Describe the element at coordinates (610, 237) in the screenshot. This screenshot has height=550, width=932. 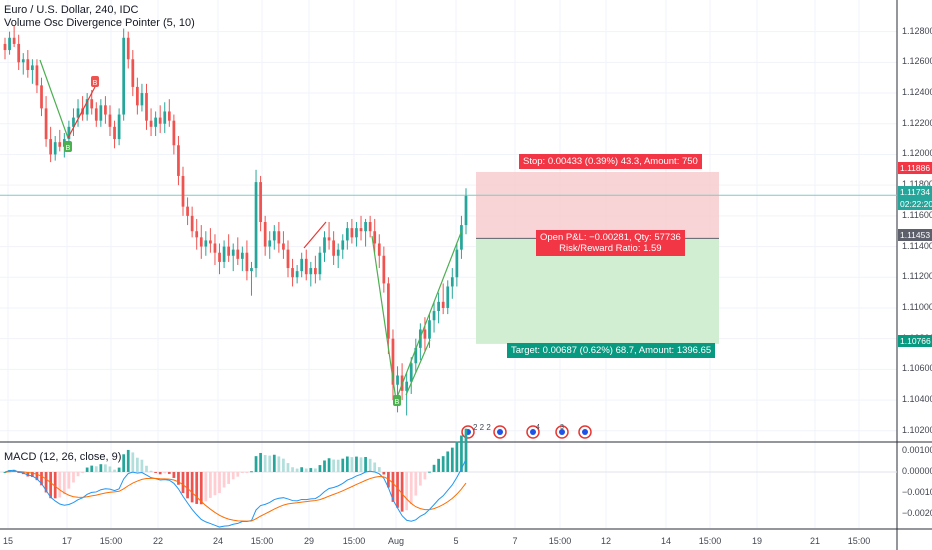
I see `pnl-line: Open P&L: −0.00281, Qty: 57736` at that location.